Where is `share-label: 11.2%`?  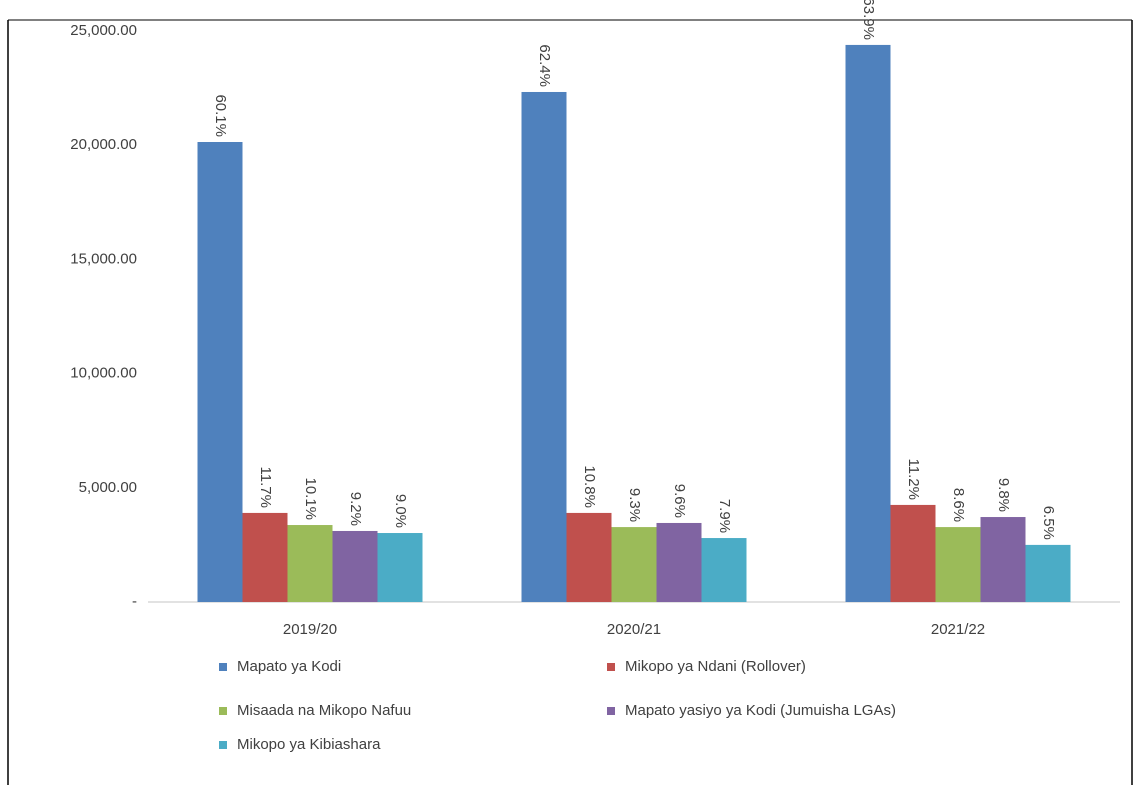
share-label: 11.2% is located at coordinates (913, 479).